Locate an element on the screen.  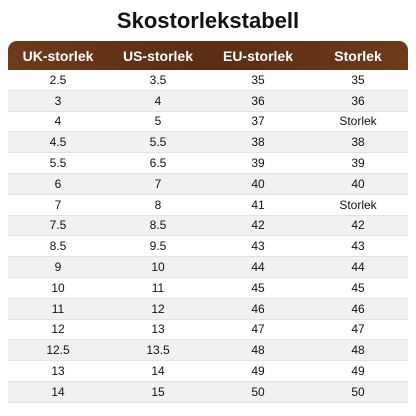
header-cell: Storlek is located at coordinates (358, 55).